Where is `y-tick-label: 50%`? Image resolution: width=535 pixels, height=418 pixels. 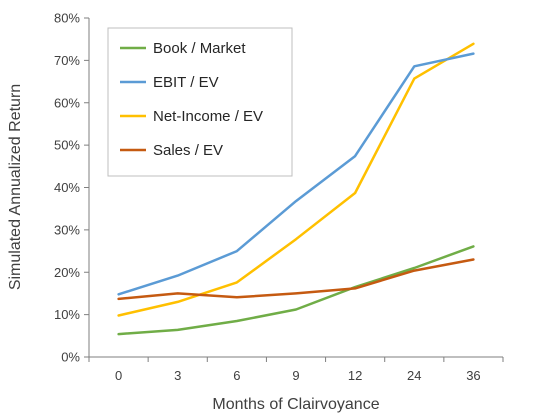
y-tick-label: 50% is located at coordinates (67, 145).